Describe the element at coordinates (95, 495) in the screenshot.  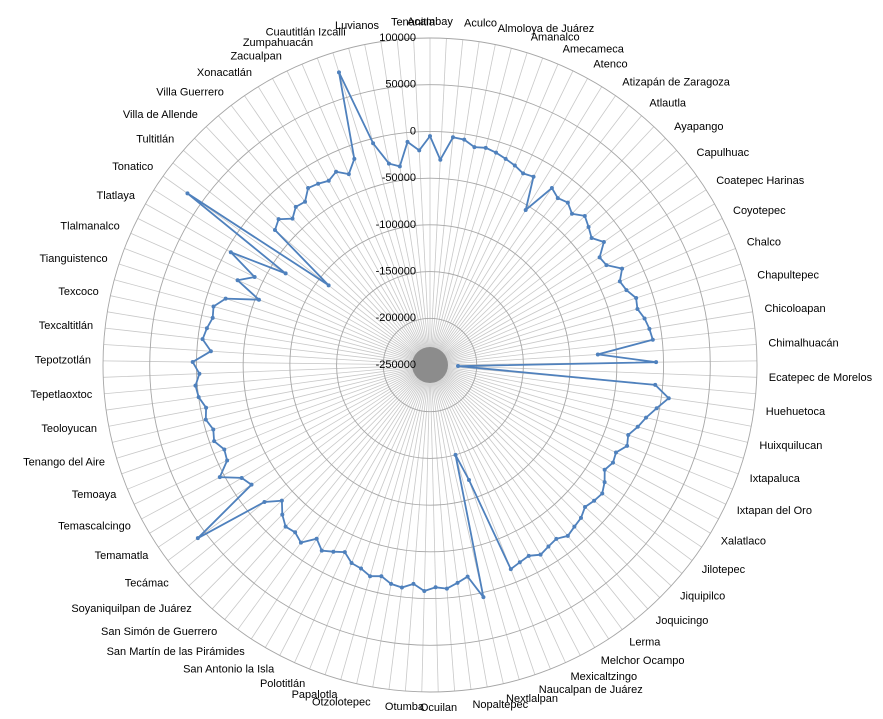
I see `category-label: Temoaya` at that location.